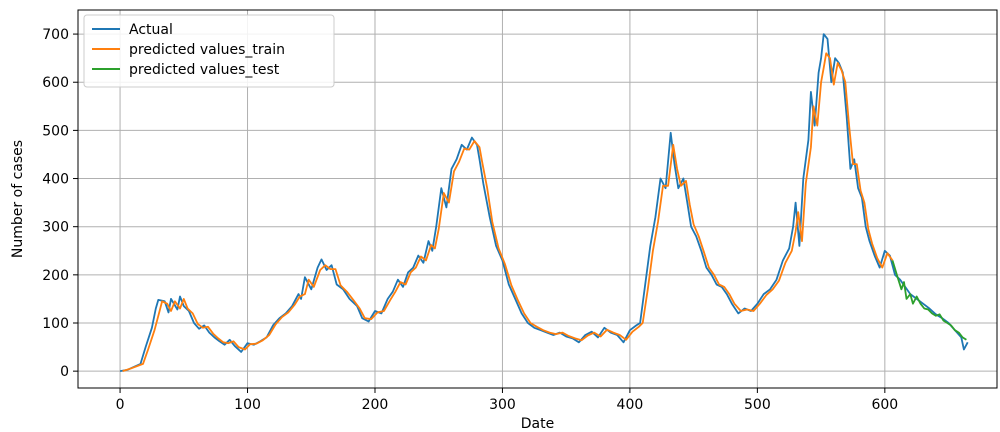  Describe the element at coordinates (537, 424) in the screenshot. I see `x-axis-label: Date` at that location.